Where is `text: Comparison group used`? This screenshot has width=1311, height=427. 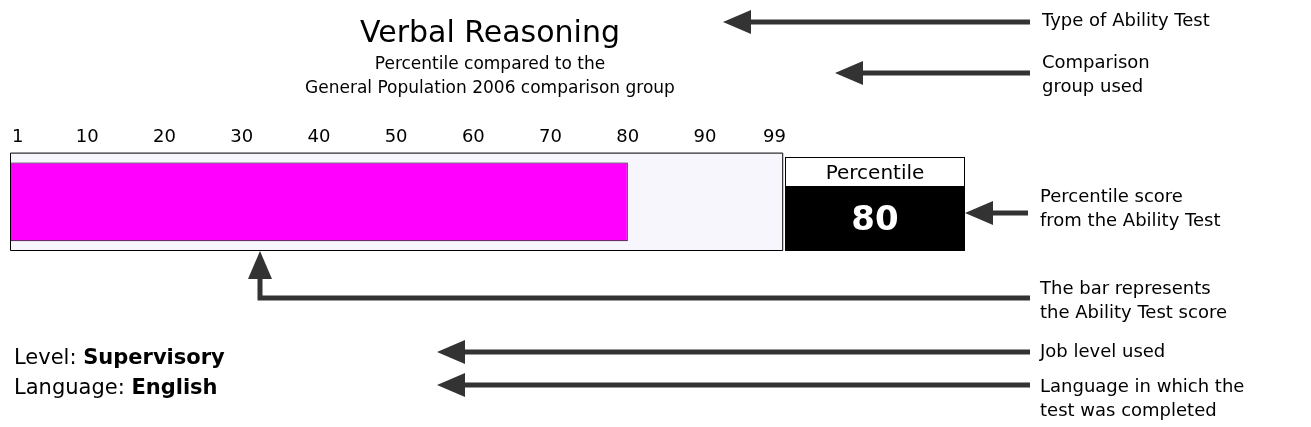
text: Comparison group used is located at coordinates (1096, 74).